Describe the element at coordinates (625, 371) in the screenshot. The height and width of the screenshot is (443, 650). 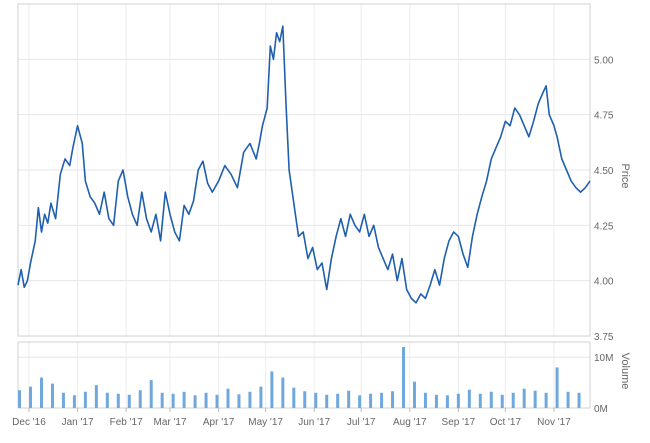
I see `volume-axis-label: Volume` at that location.